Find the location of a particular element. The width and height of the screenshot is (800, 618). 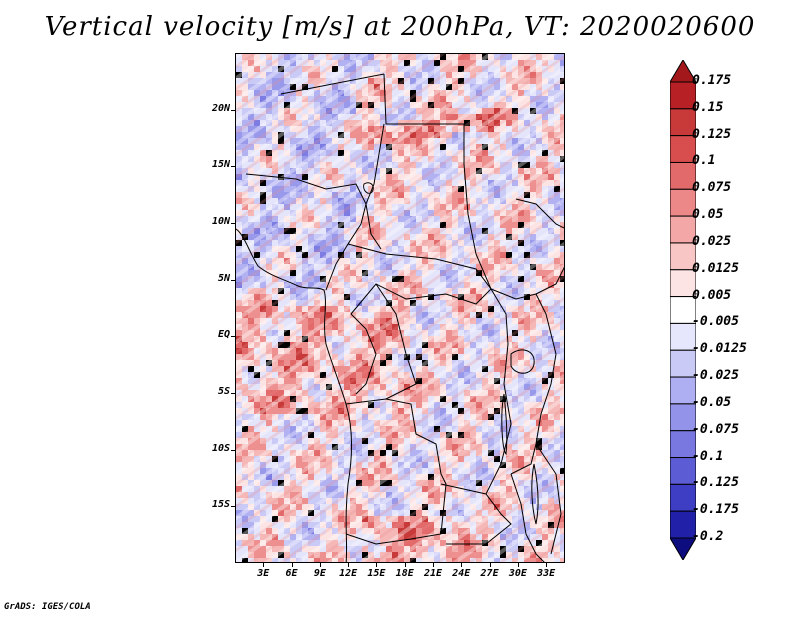

lat-tick-label: 5S is located at coordinates (223, 391).